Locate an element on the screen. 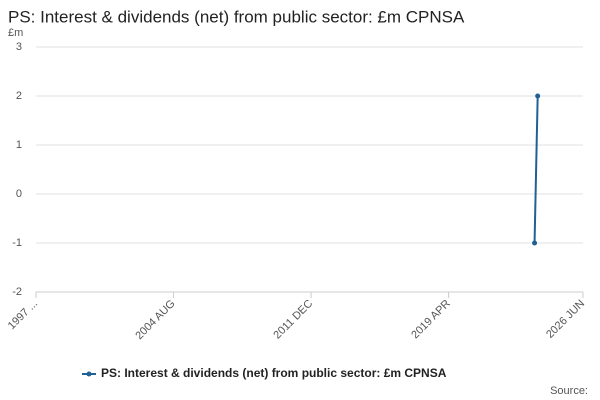  source-label: Source: is located at coordinates (569, 391).